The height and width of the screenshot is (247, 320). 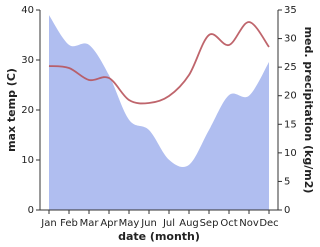 What do you see at coordinates (228, 223) in the screenshot?
I see `x-tick-label: Oct` at bounding box center [228, 223].